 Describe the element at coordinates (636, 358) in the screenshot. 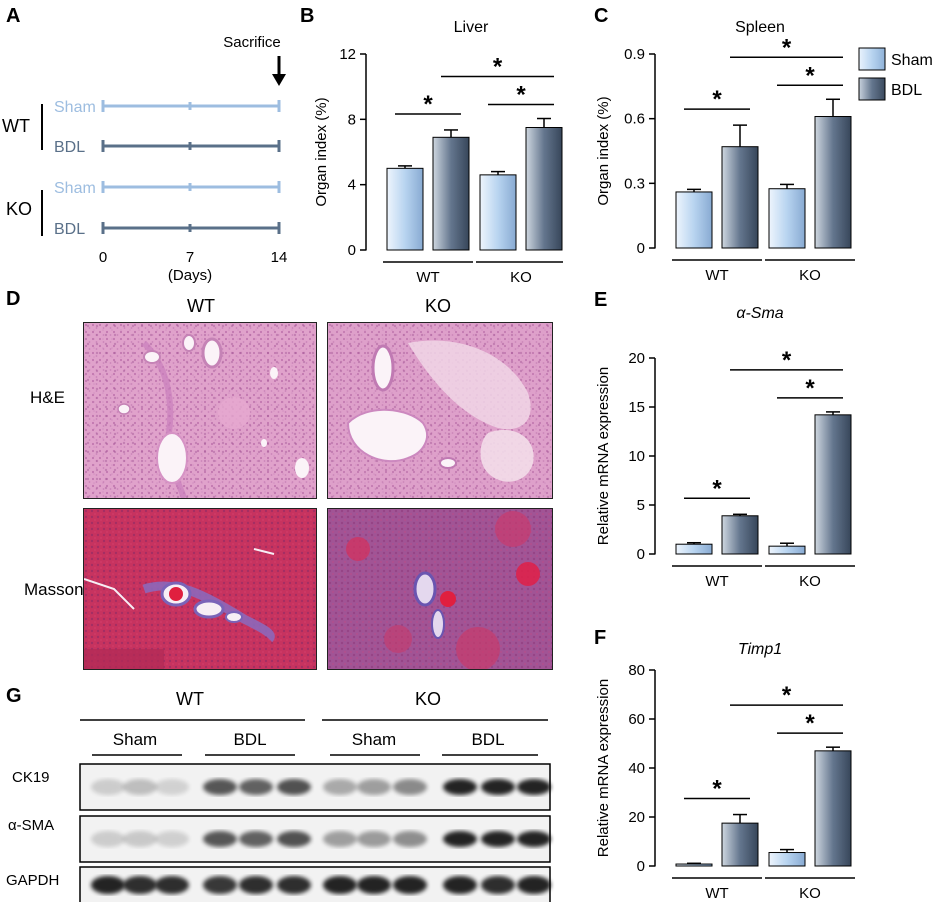

I see `y-tick-label: 20` at that location.